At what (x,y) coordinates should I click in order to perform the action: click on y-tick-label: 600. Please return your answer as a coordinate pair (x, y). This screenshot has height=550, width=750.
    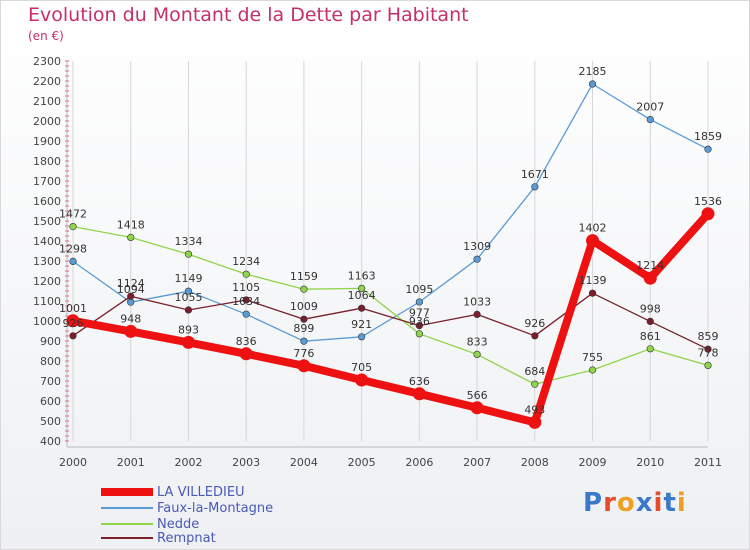
    Looking at the image, I should click on (50, 401).